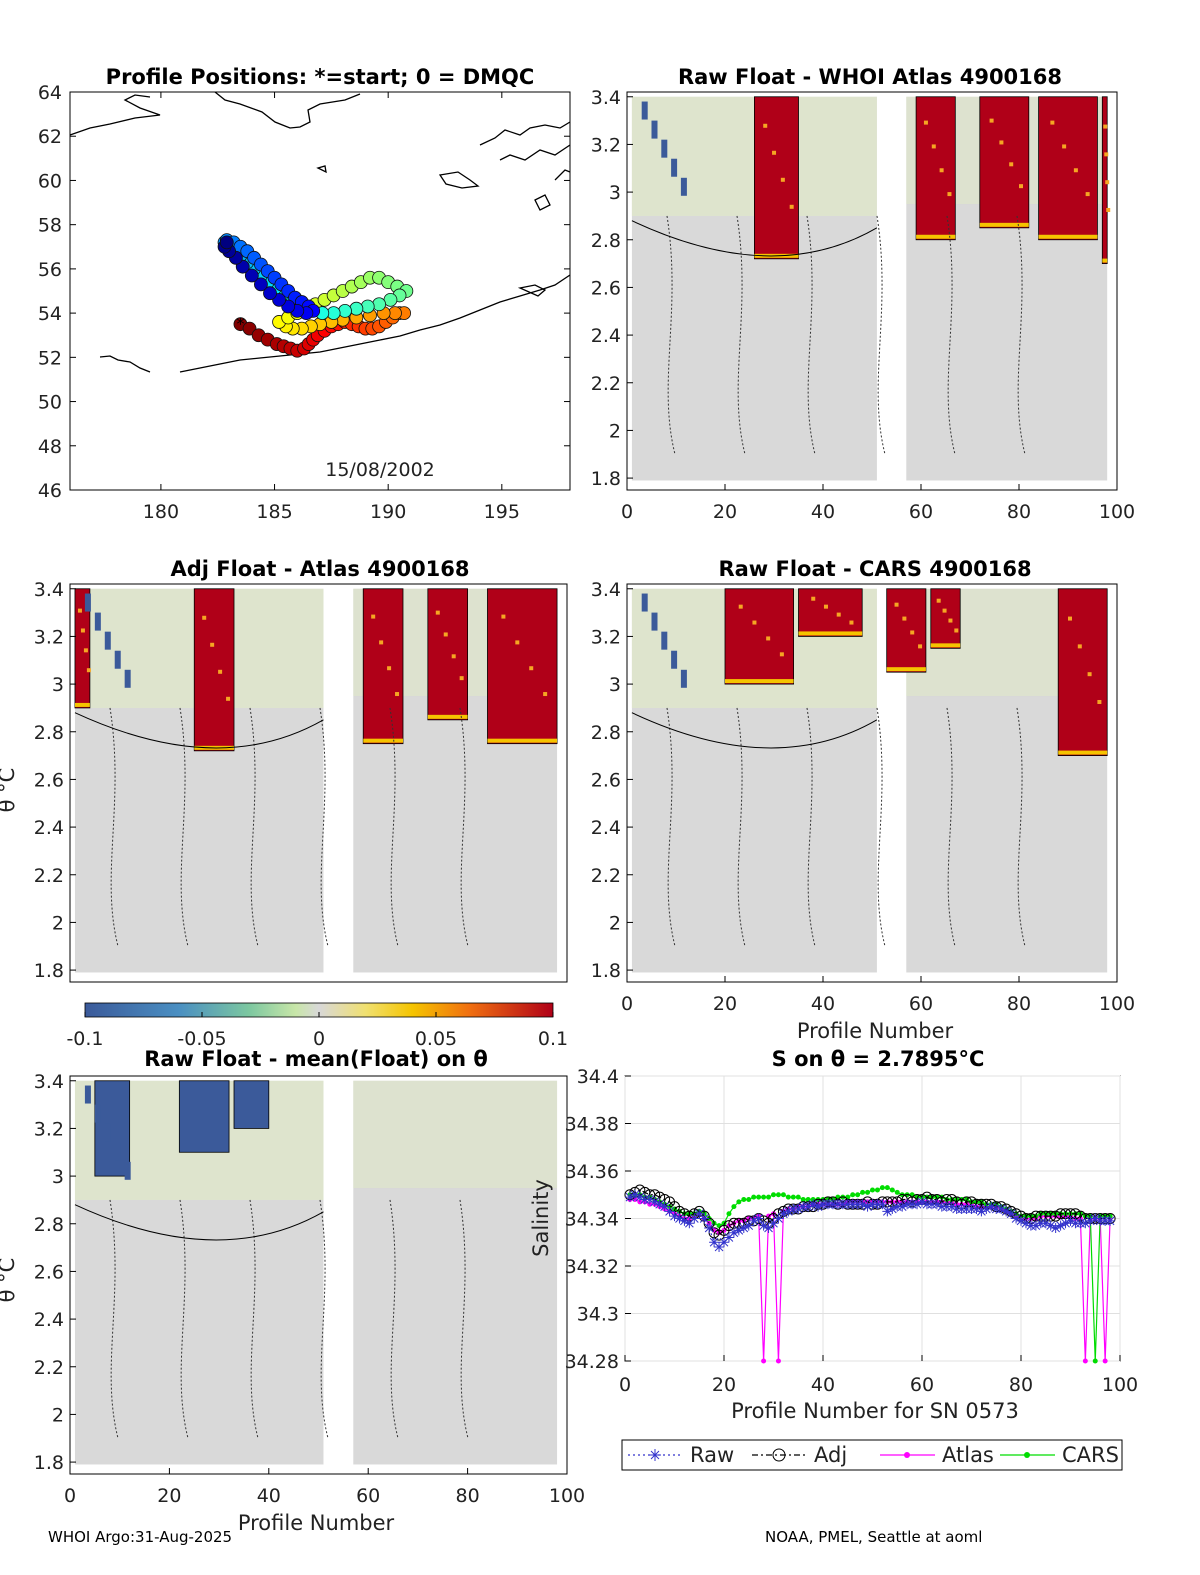 The image size is (1200, 1575). I want to click on x-tick-label: 40, so click(823, 512).